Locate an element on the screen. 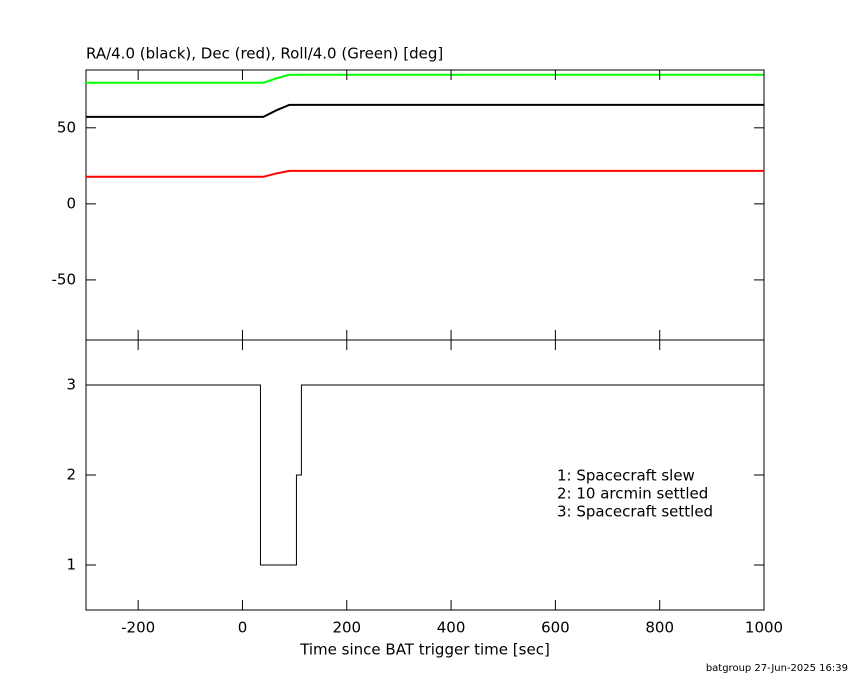  x-tick-label: 800 is located at coordinates (659, 628).